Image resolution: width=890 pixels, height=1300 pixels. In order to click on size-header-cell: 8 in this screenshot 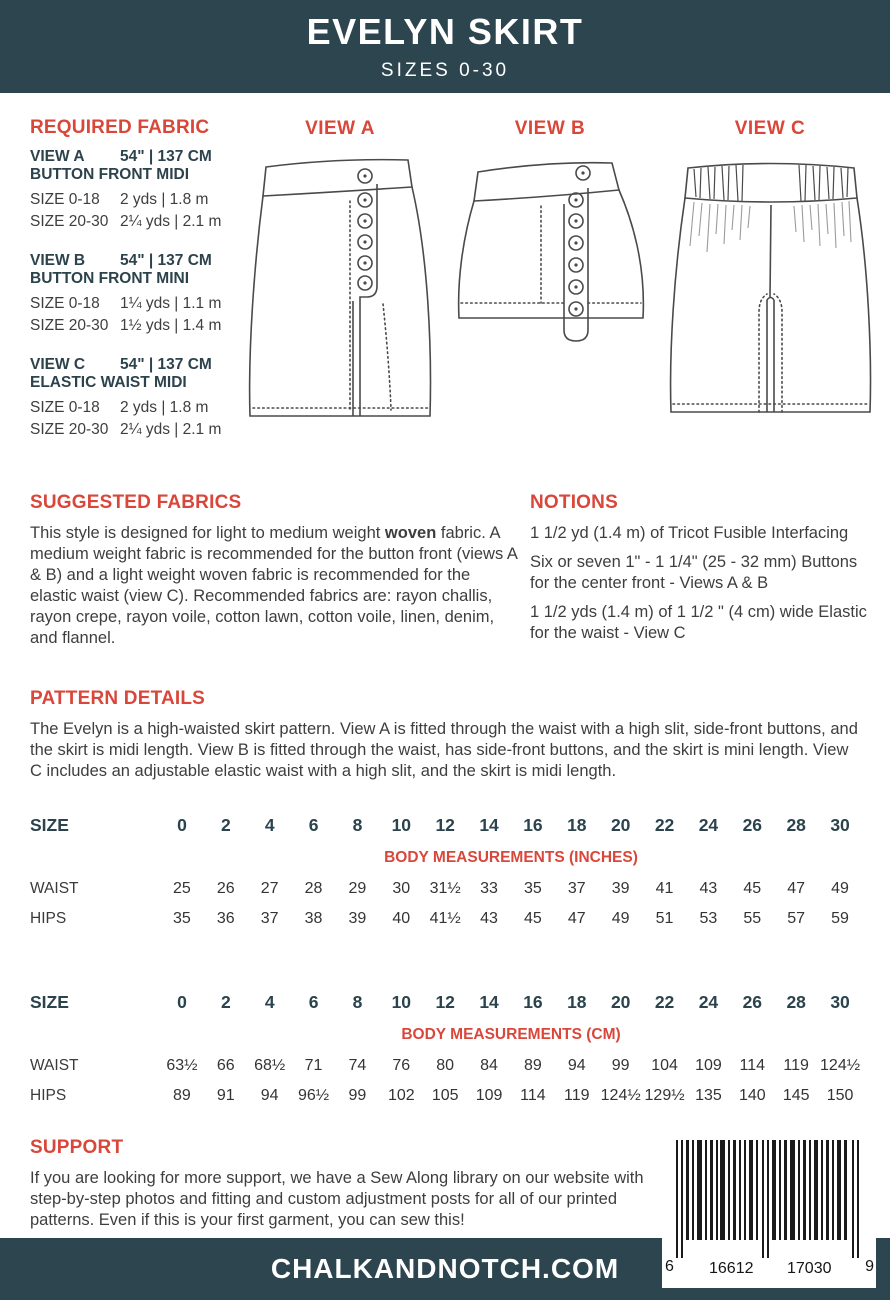, I will do `click(357, 1001)`.